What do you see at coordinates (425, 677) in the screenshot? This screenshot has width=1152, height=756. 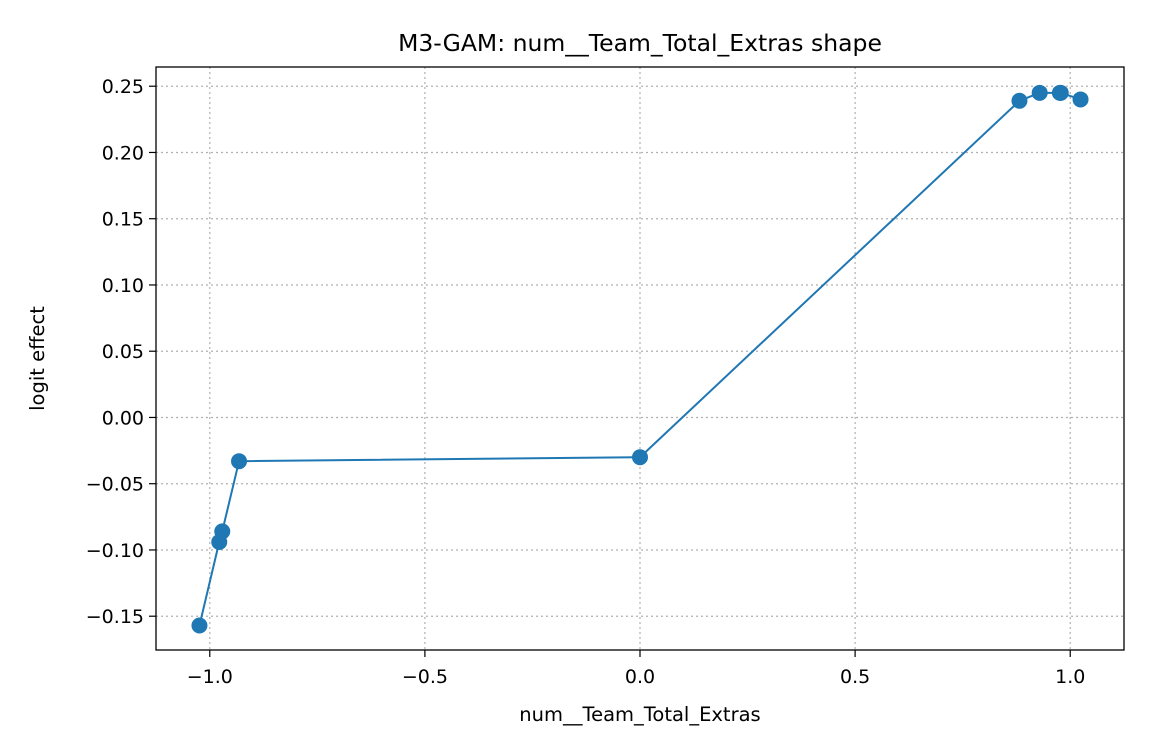 I see `x-tick-label: −0.5` at bounding box center [425, 677].